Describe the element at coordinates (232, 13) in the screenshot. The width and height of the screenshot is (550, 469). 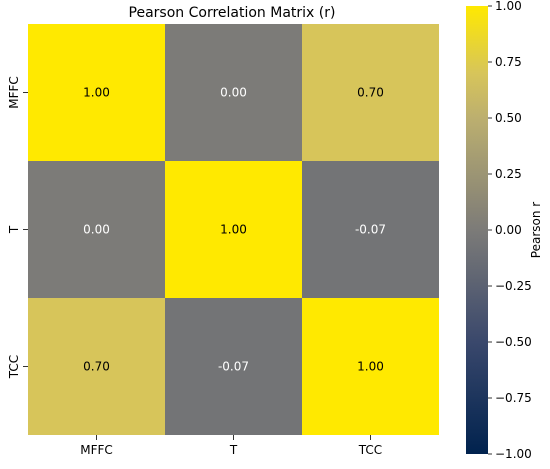
I see `chart-title: Pearson Correlation Matrix (r)` at that location.